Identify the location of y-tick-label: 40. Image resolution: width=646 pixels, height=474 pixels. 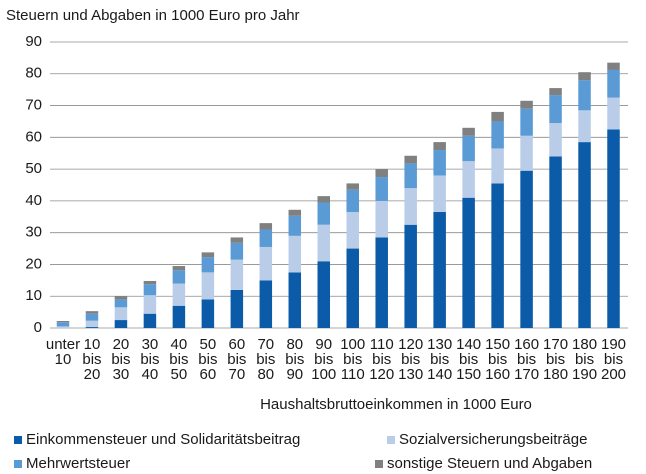
(33, 200).